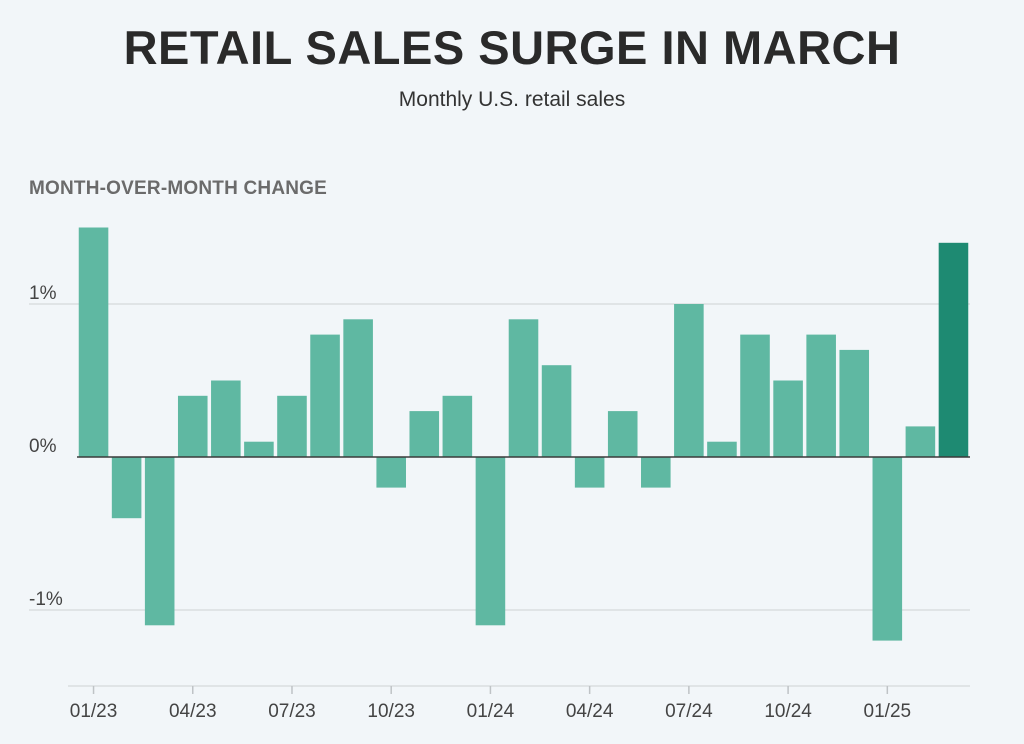  What do you see at coordinates (887, 549) in the screenshot?
I see `bar-01/25` at bounding box center [887, 549].